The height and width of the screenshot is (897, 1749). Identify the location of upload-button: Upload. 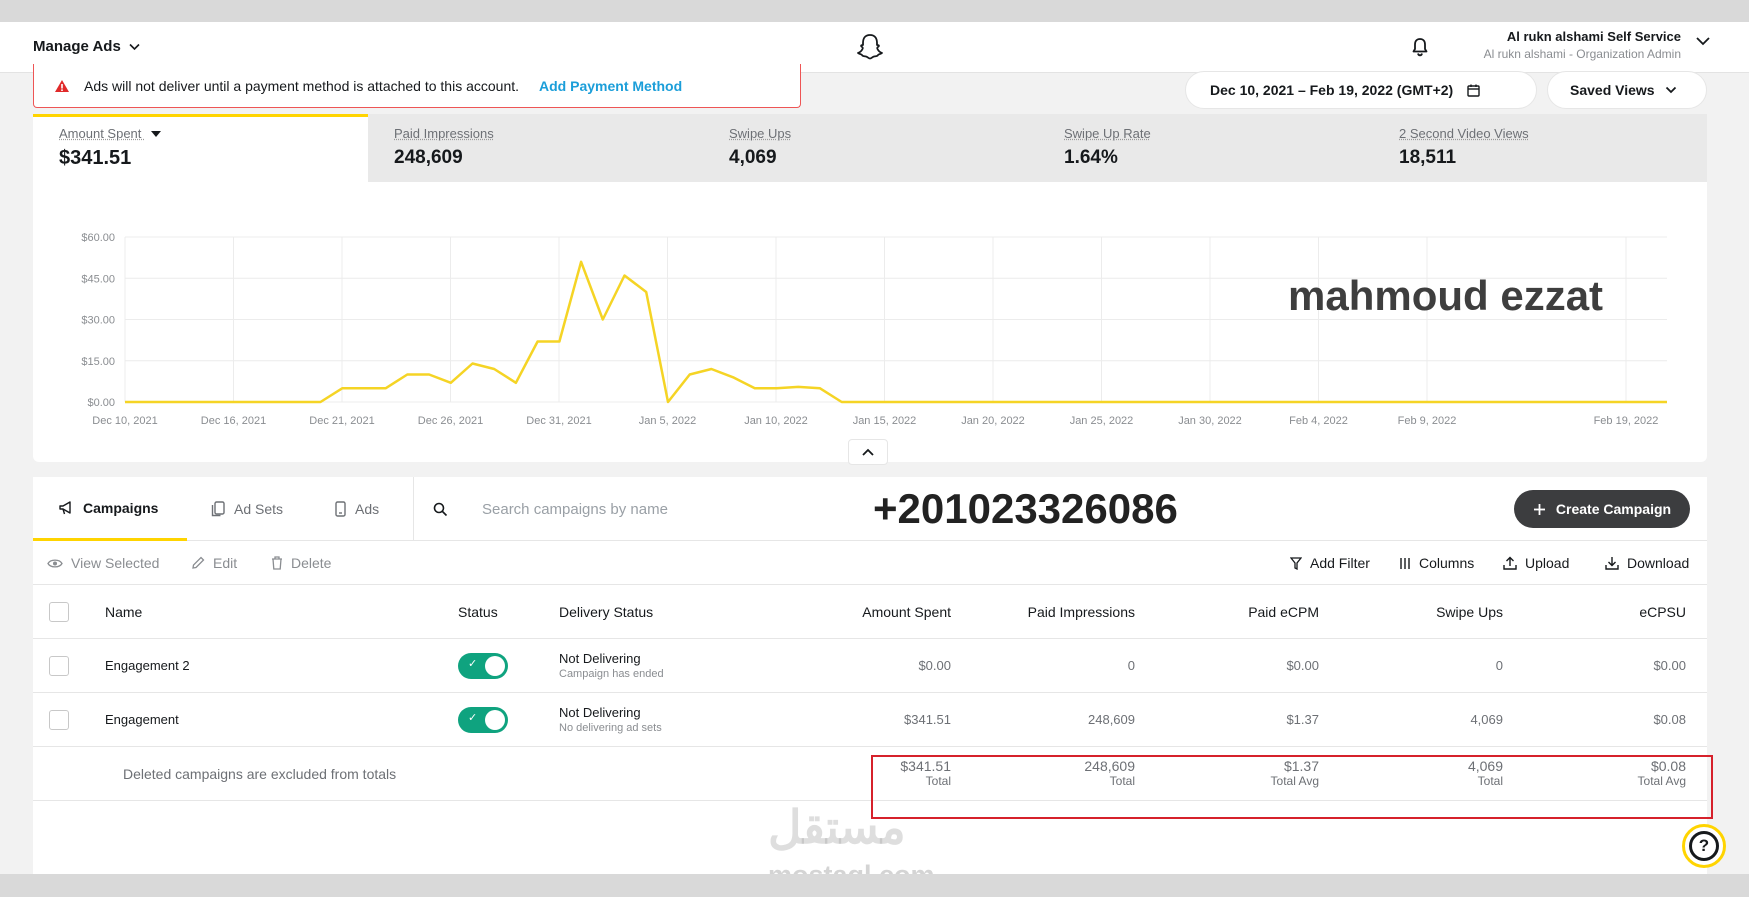
(1536, 563).